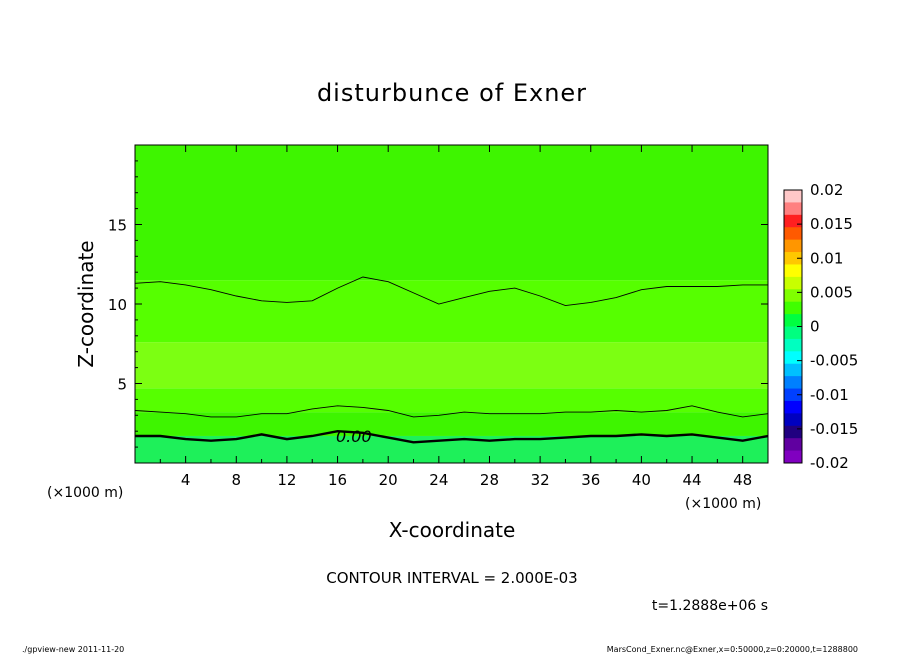 This screenshot has width=904, height=654. What do you see at coordinates (451, 578) in the screenshot?
I see `contour-interval-text: CONTOUR INTERVAL = 2.000E-03` at bounding box center [451, 578].